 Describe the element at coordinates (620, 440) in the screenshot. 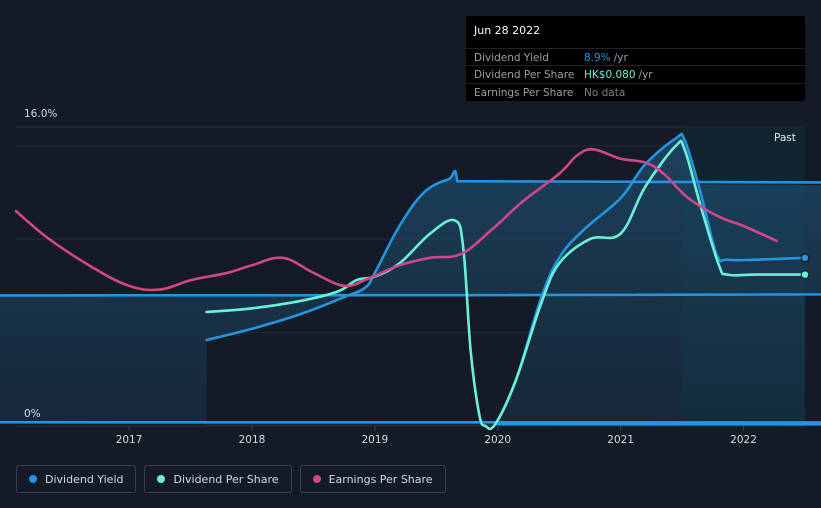

I see `x-tick-label: 2021` at that location.